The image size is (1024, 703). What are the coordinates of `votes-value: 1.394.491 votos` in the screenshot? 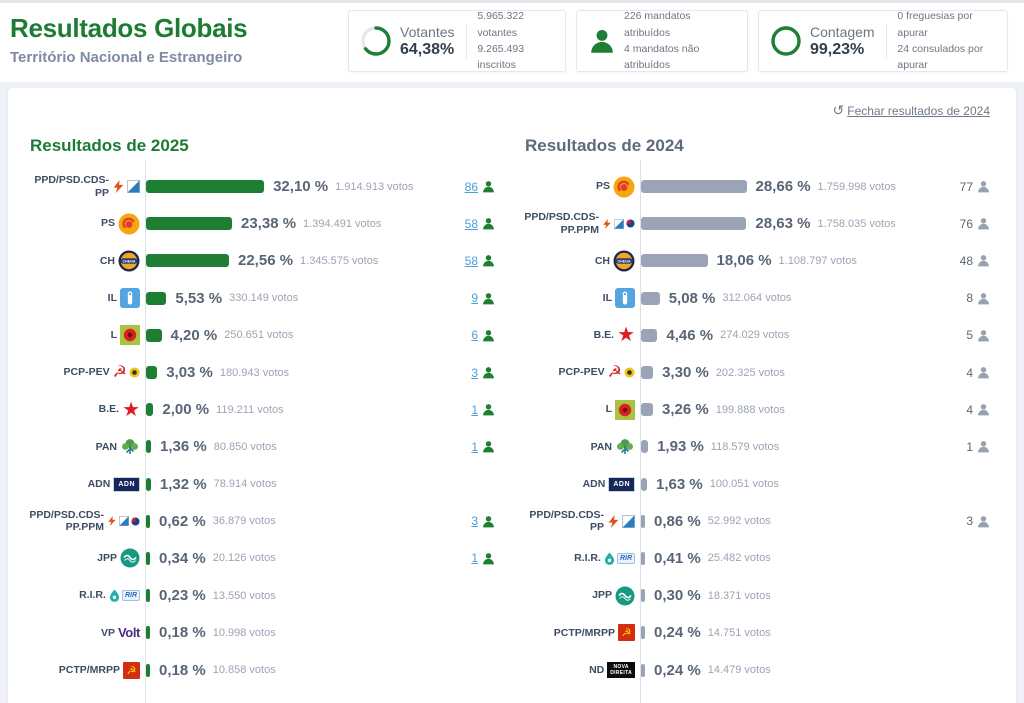 It's located at (342, 223).